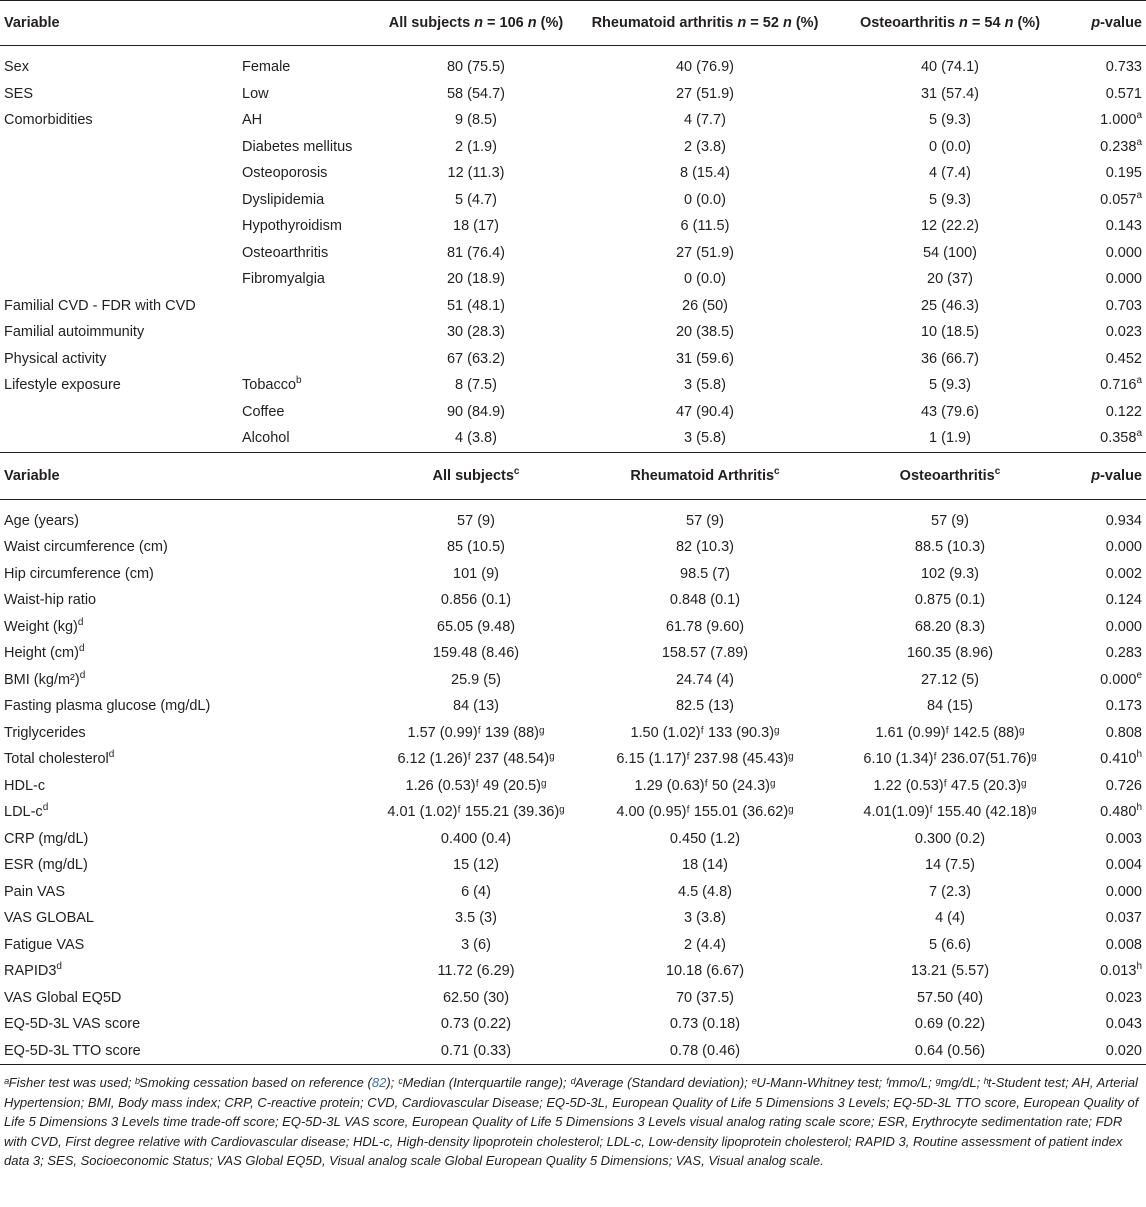  What do you see at coordinates (950, 838) in the screenshot?
I see `osteoarthritis-cell: 0.300 (0.2)` at bounding box center [950, 838].